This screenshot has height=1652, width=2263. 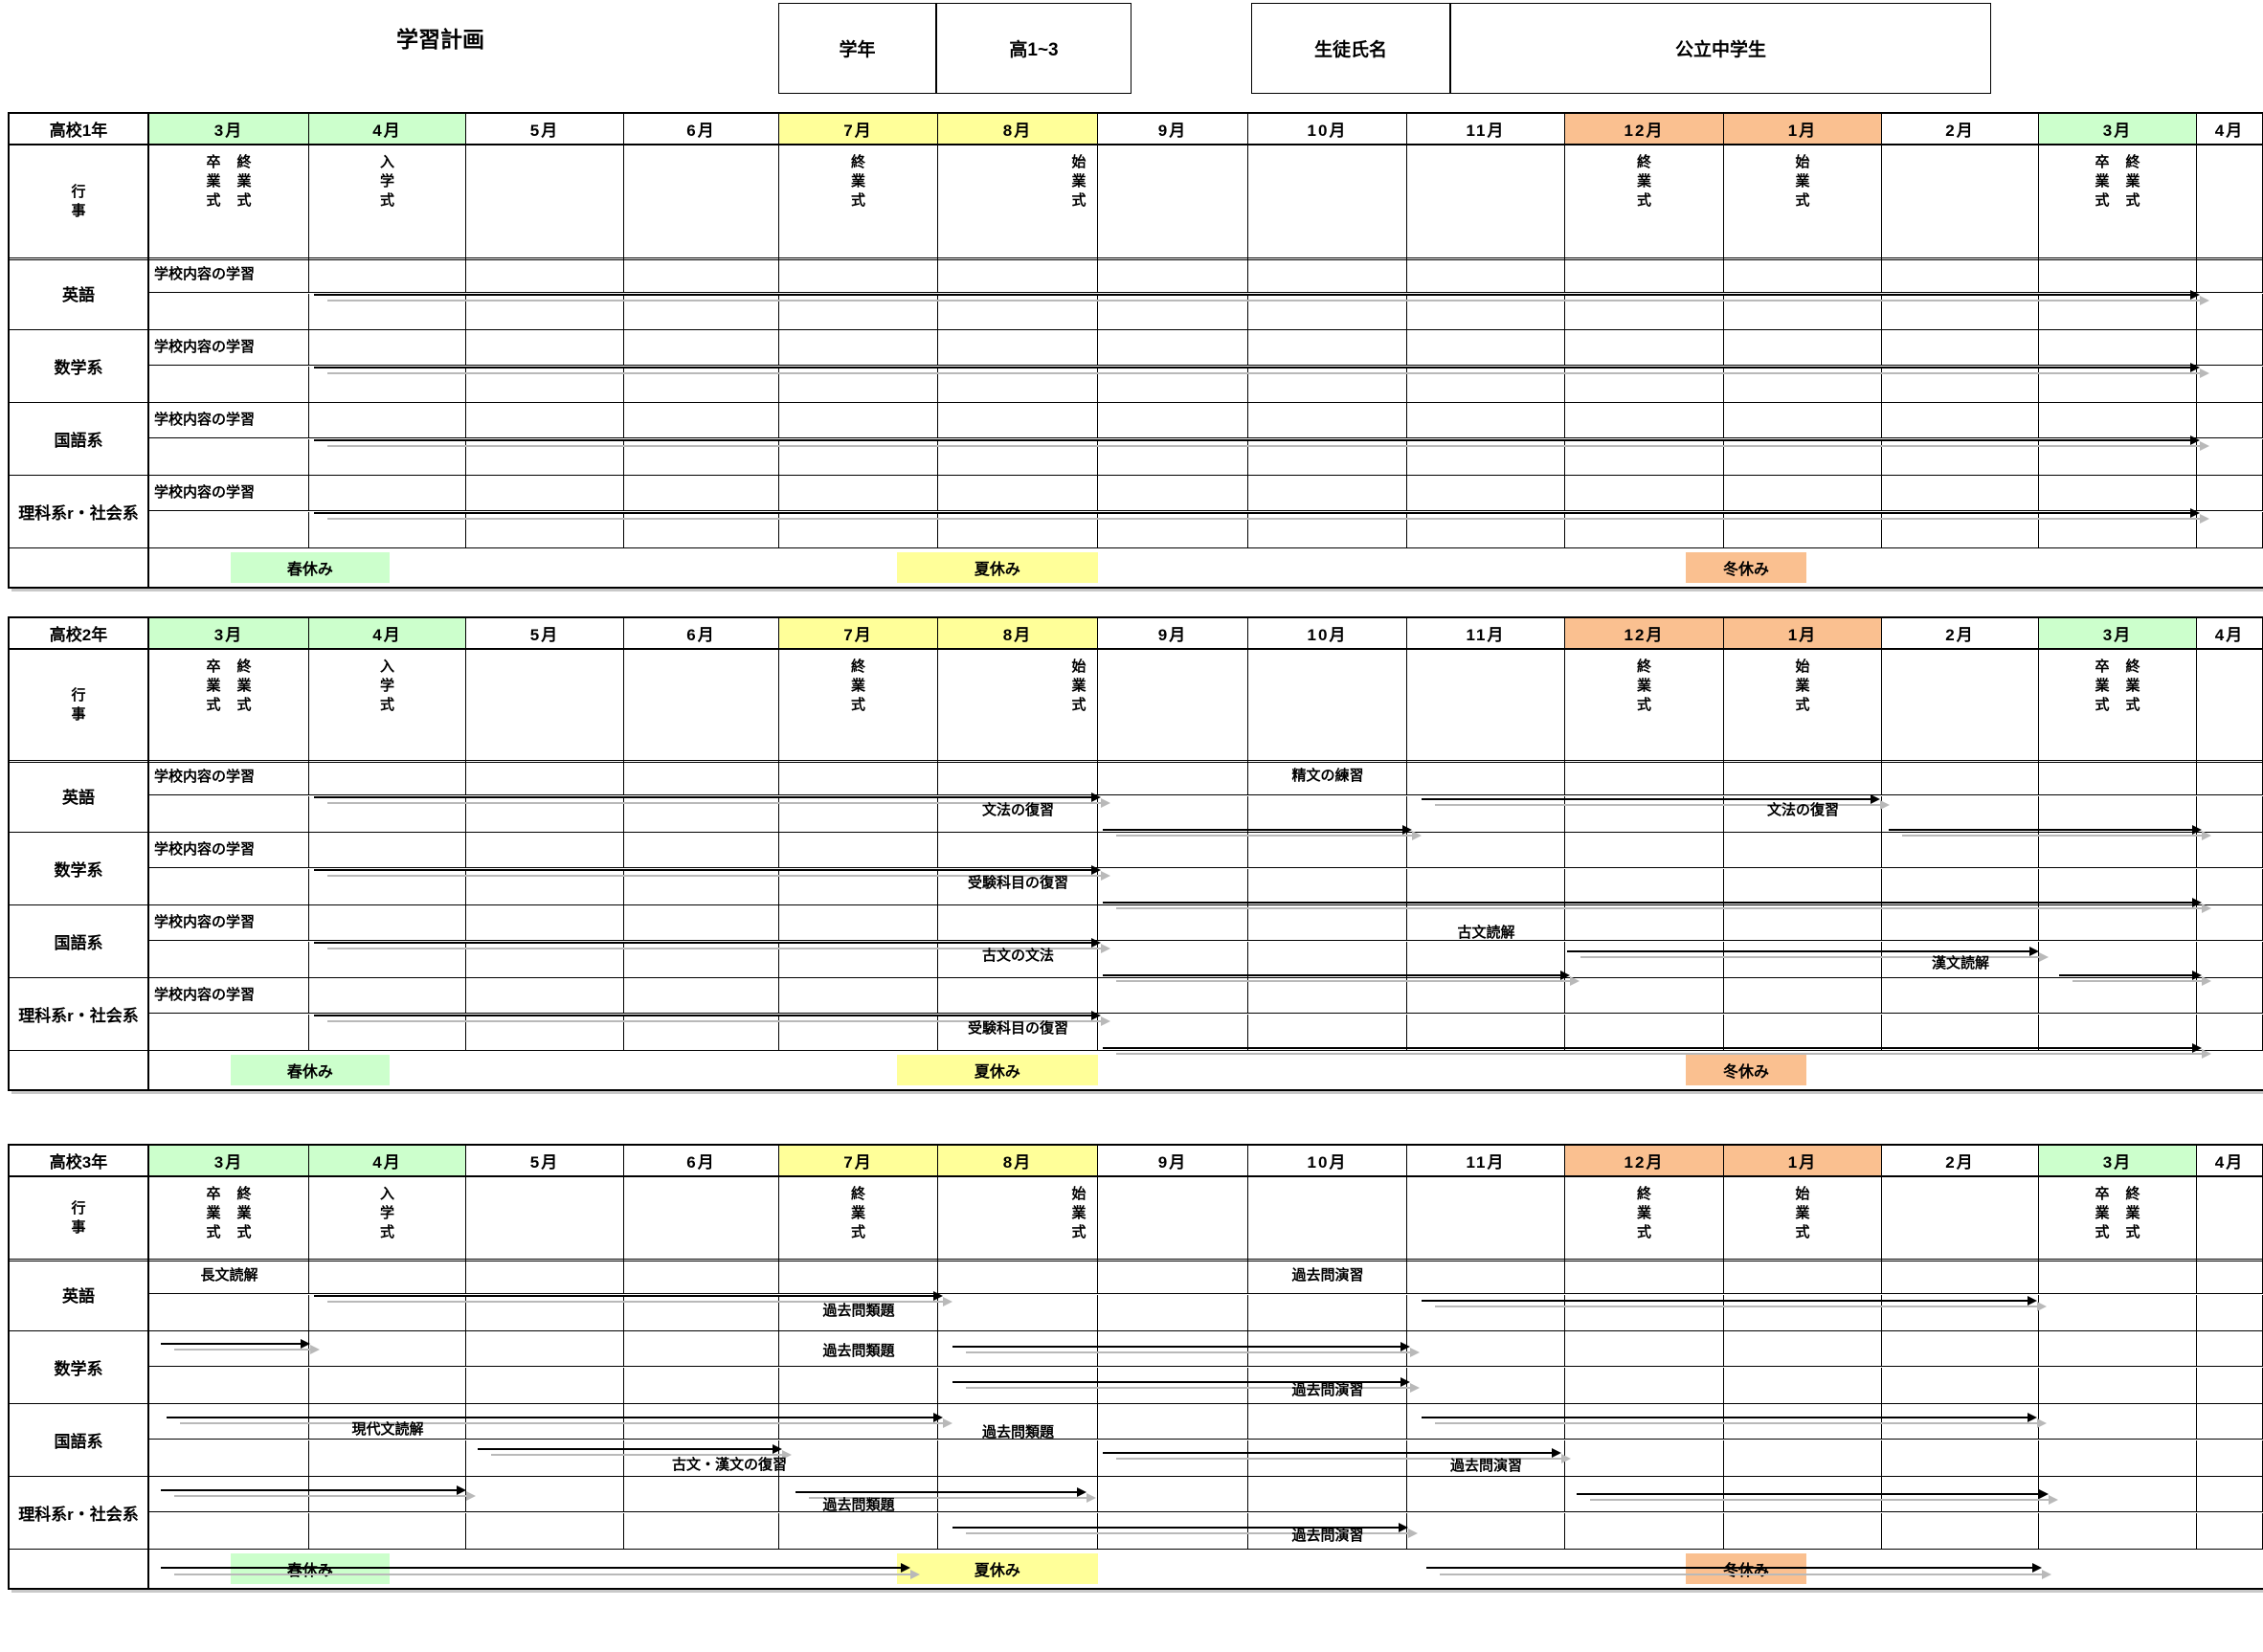 I want to click on grade-label-cell: 学年, so click(x=857, y=48).